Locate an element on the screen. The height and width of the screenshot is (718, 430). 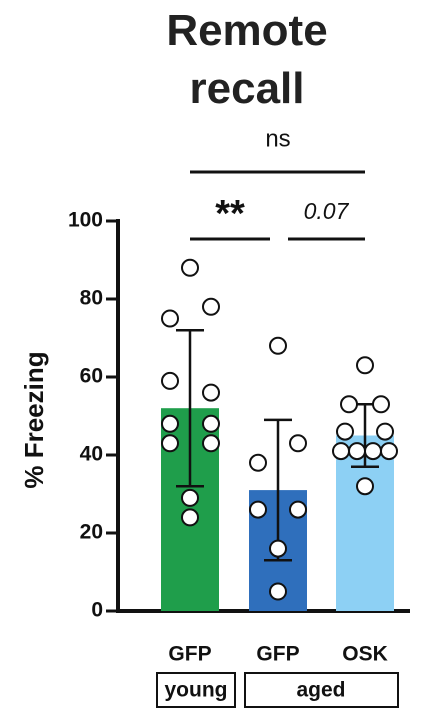
y-tick-label: 40 is located at coordinates (91, 454).